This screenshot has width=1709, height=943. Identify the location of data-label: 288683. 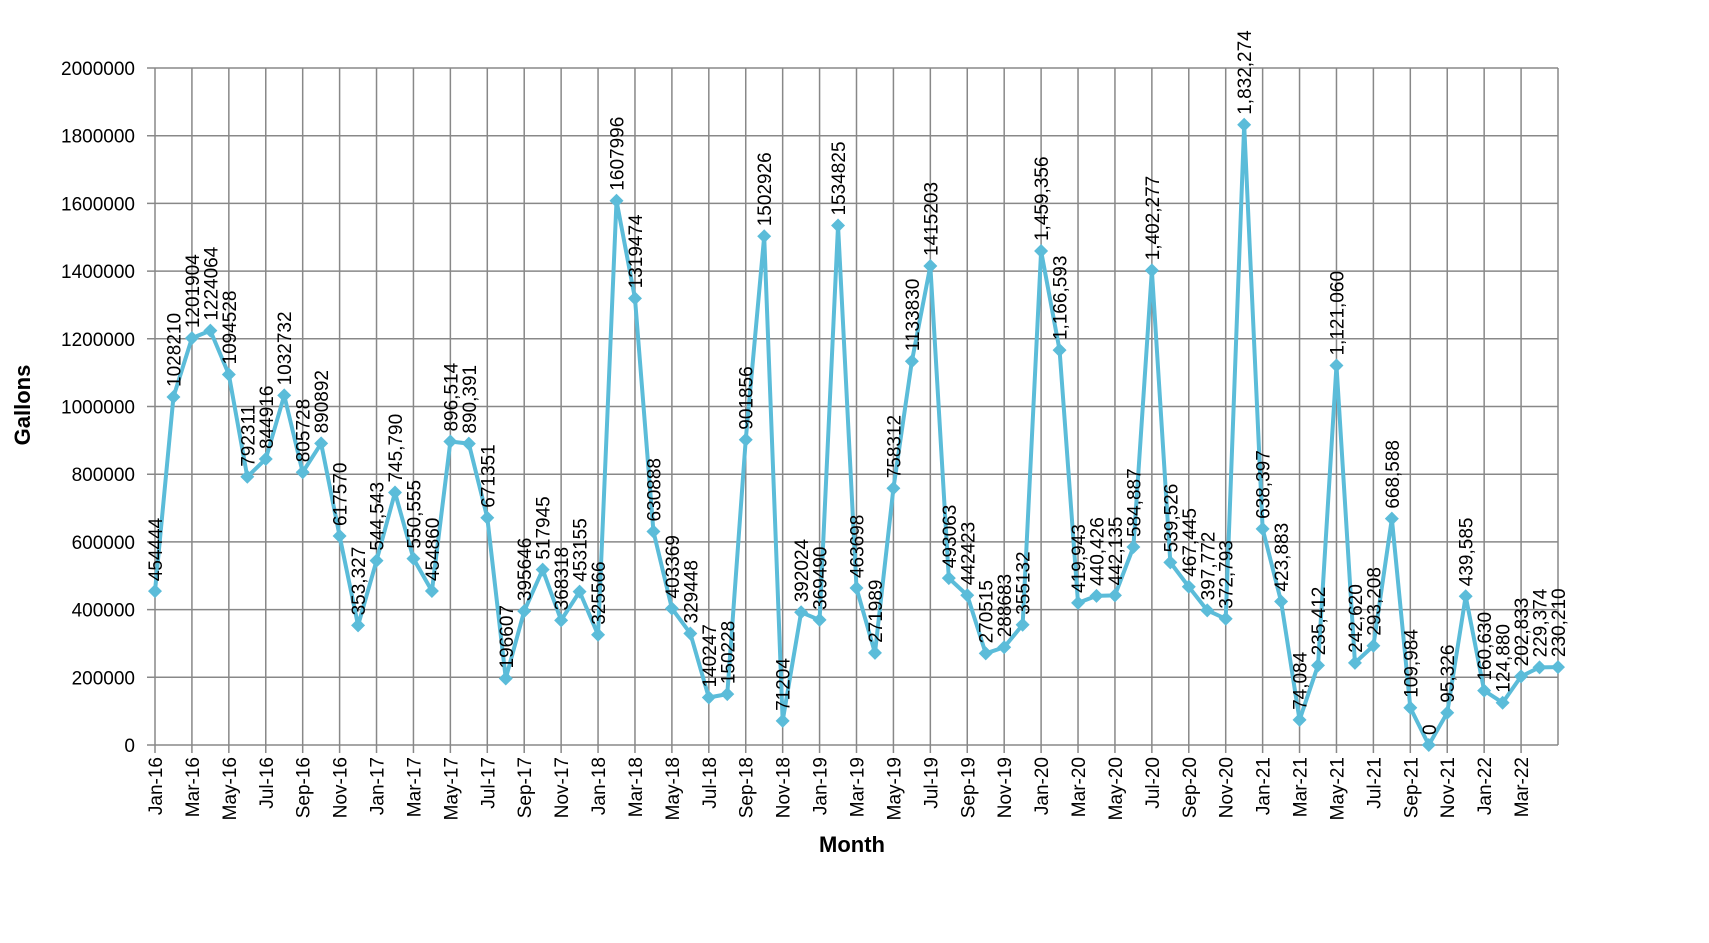
(1005, 605).